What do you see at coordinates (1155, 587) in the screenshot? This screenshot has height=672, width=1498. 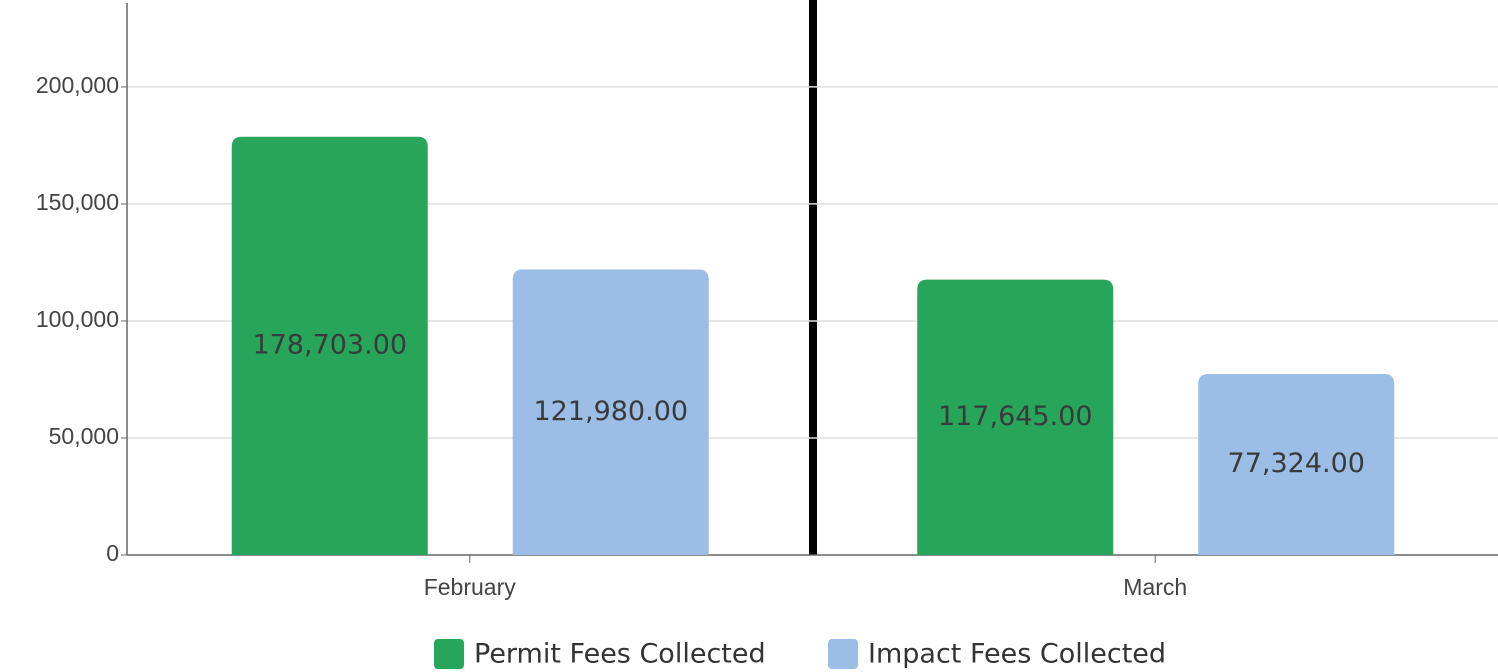 I see `x-tick-label: March` at bounding box center [1155, 587].